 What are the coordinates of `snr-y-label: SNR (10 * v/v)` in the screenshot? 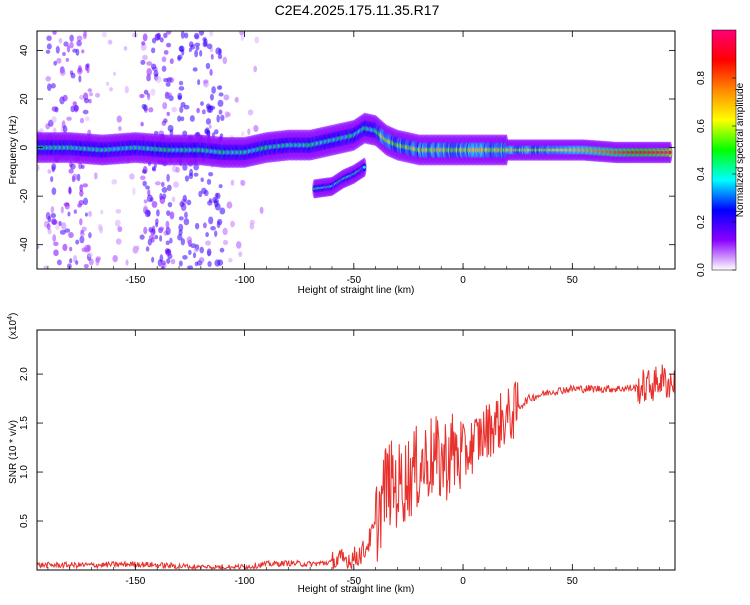 It's located at (13, 452).